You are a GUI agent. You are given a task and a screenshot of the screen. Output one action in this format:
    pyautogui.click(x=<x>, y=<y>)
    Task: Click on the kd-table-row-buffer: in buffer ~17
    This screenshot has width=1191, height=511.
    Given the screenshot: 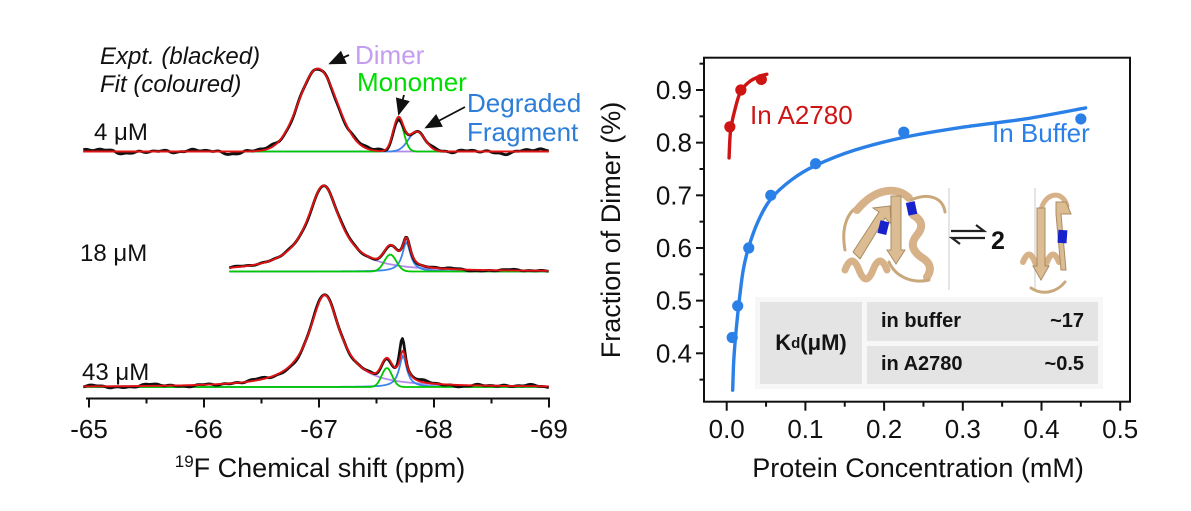 What is the action you would take?
    pyautogui.click(x=982, y=321)
    